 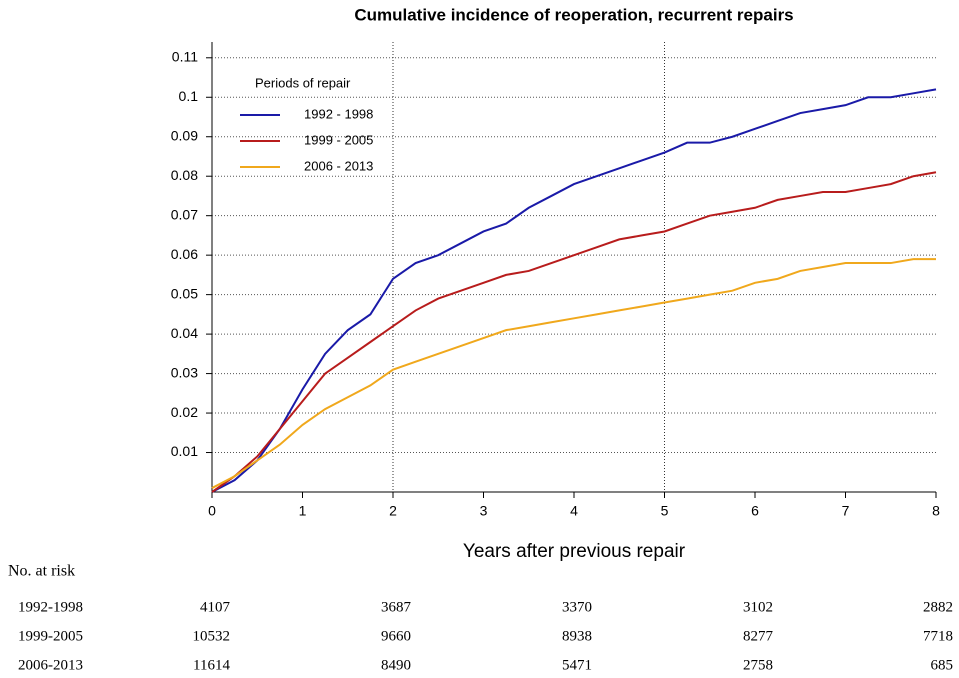 What do you see at coordinates (189, 96) in the screenshot?
I see `y-tick-label: 0.1` at bounding box center [189, 96].